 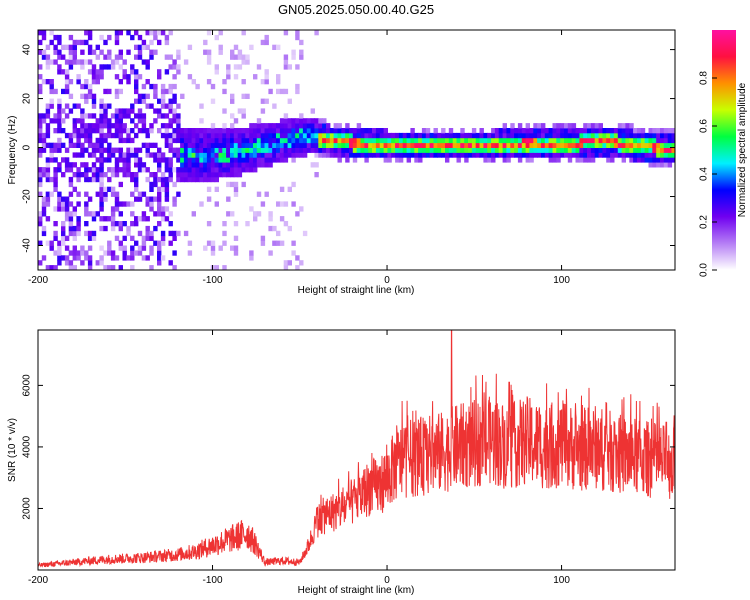 What do you see at coordinates (704, 222) in the screenshot?
I see `colorbar-tick-label: 0.2` at bounding box center [704, 222].